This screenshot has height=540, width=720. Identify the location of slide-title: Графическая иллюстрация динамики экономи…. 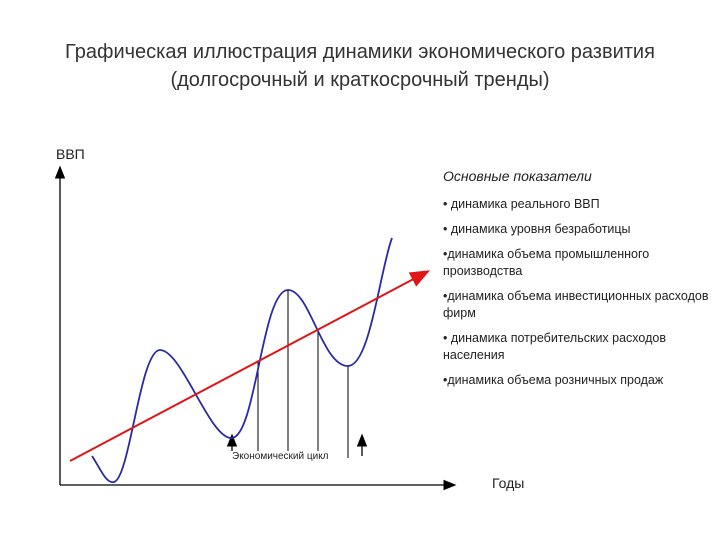
(360, 66).